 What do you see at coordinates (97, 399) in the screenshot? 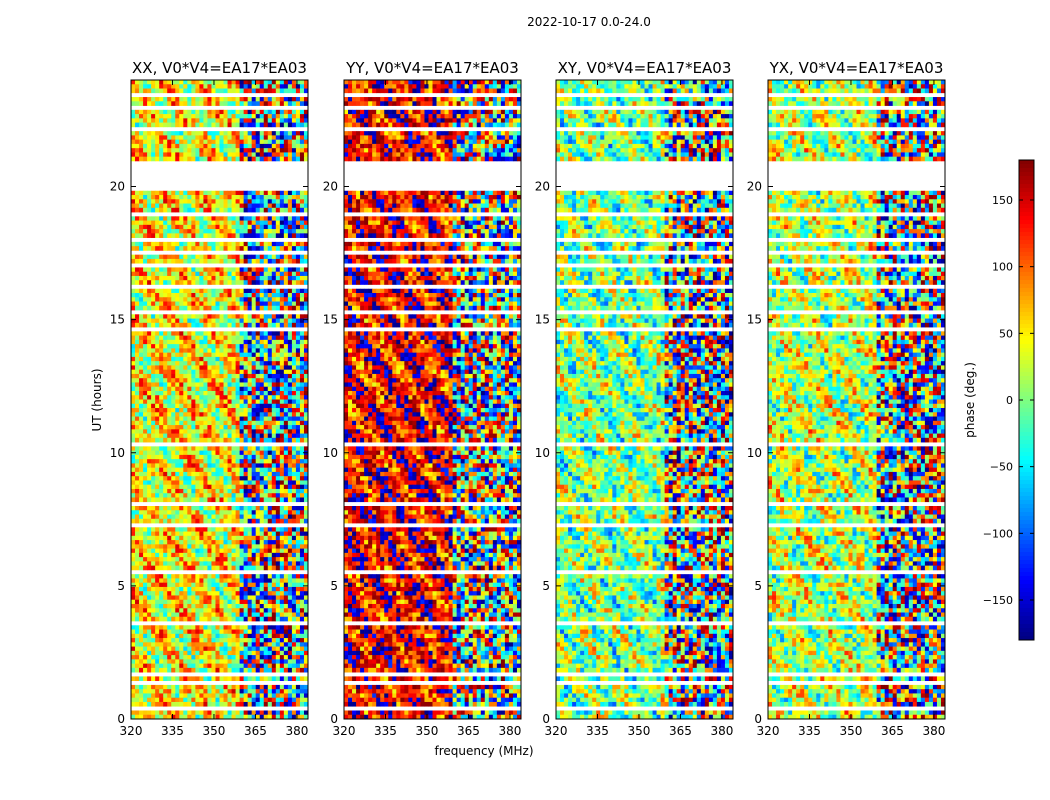
I see `y-axis-label: UT (hours)` at bounding box center [97, 399].